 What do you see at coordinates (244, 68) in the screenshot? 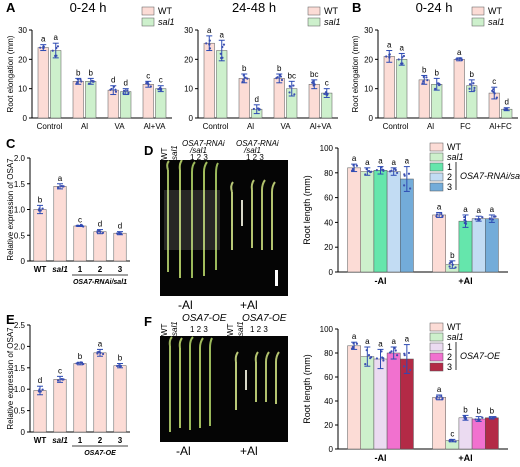
I see `a-24-48h-sig-0-1: b` at bounding box center [244, 68].